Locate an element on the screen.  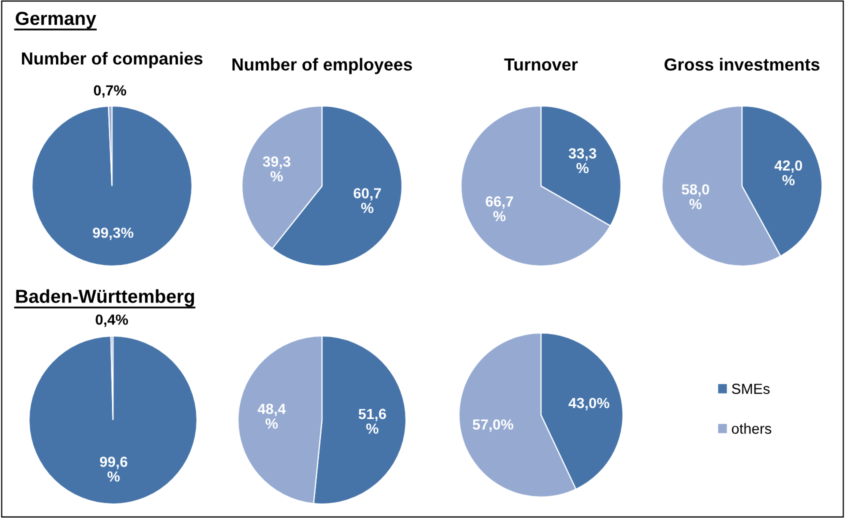
data-label: 99,6 % is located at coordinates (114, 469).